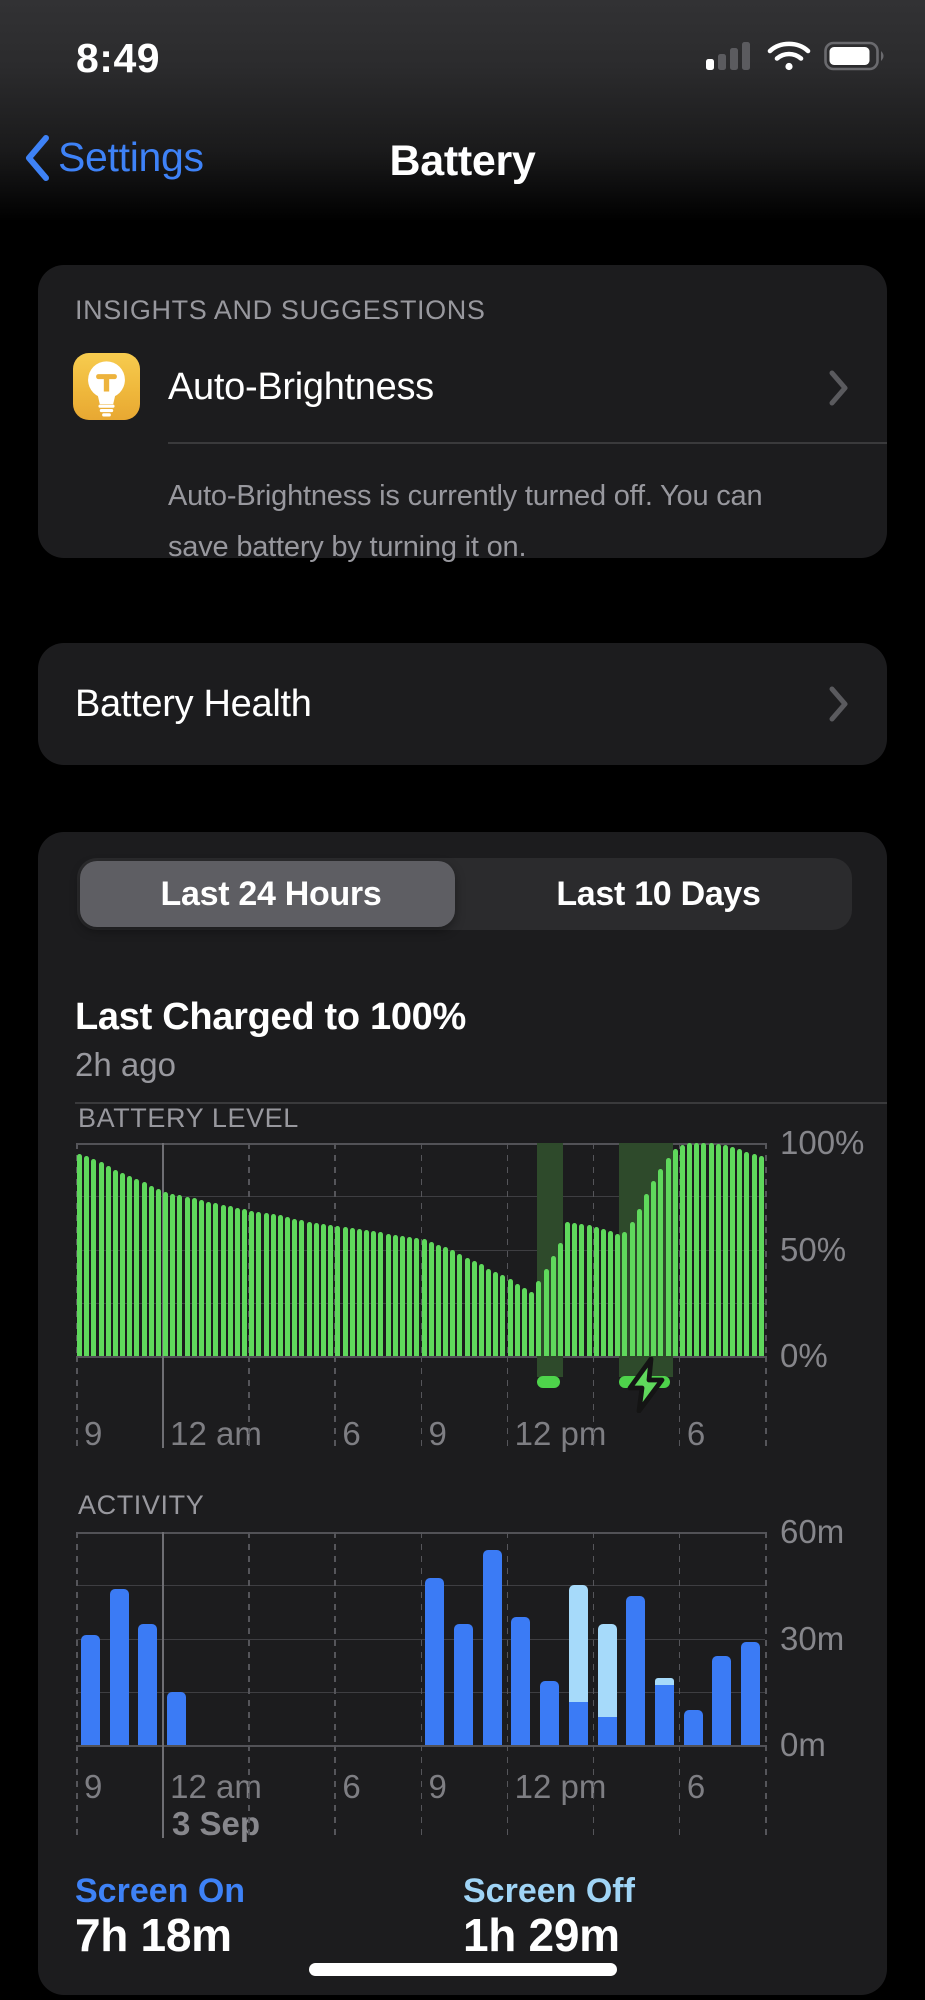 This screenshot has height=2000, width=925. What do you see at coordinates (658, 894) in the screenshot?
I see `tab-last-10-days: Last 10 Days` at bounding box center [658, 894].